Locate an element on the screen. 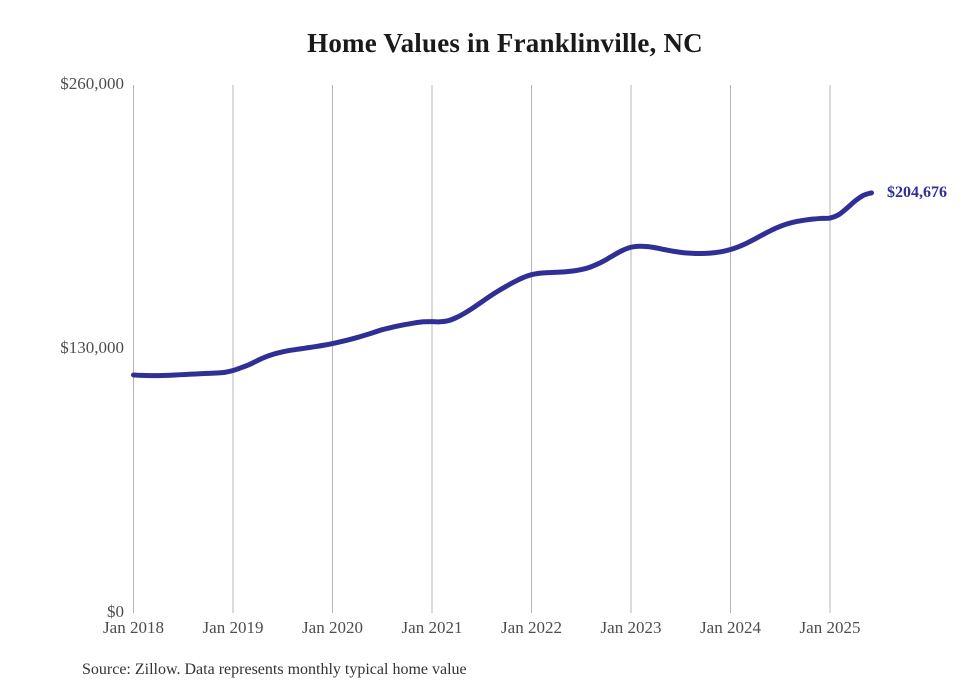  x-tick-label-jan-2022: Jan 2022 is located at coordinates (531, 627).